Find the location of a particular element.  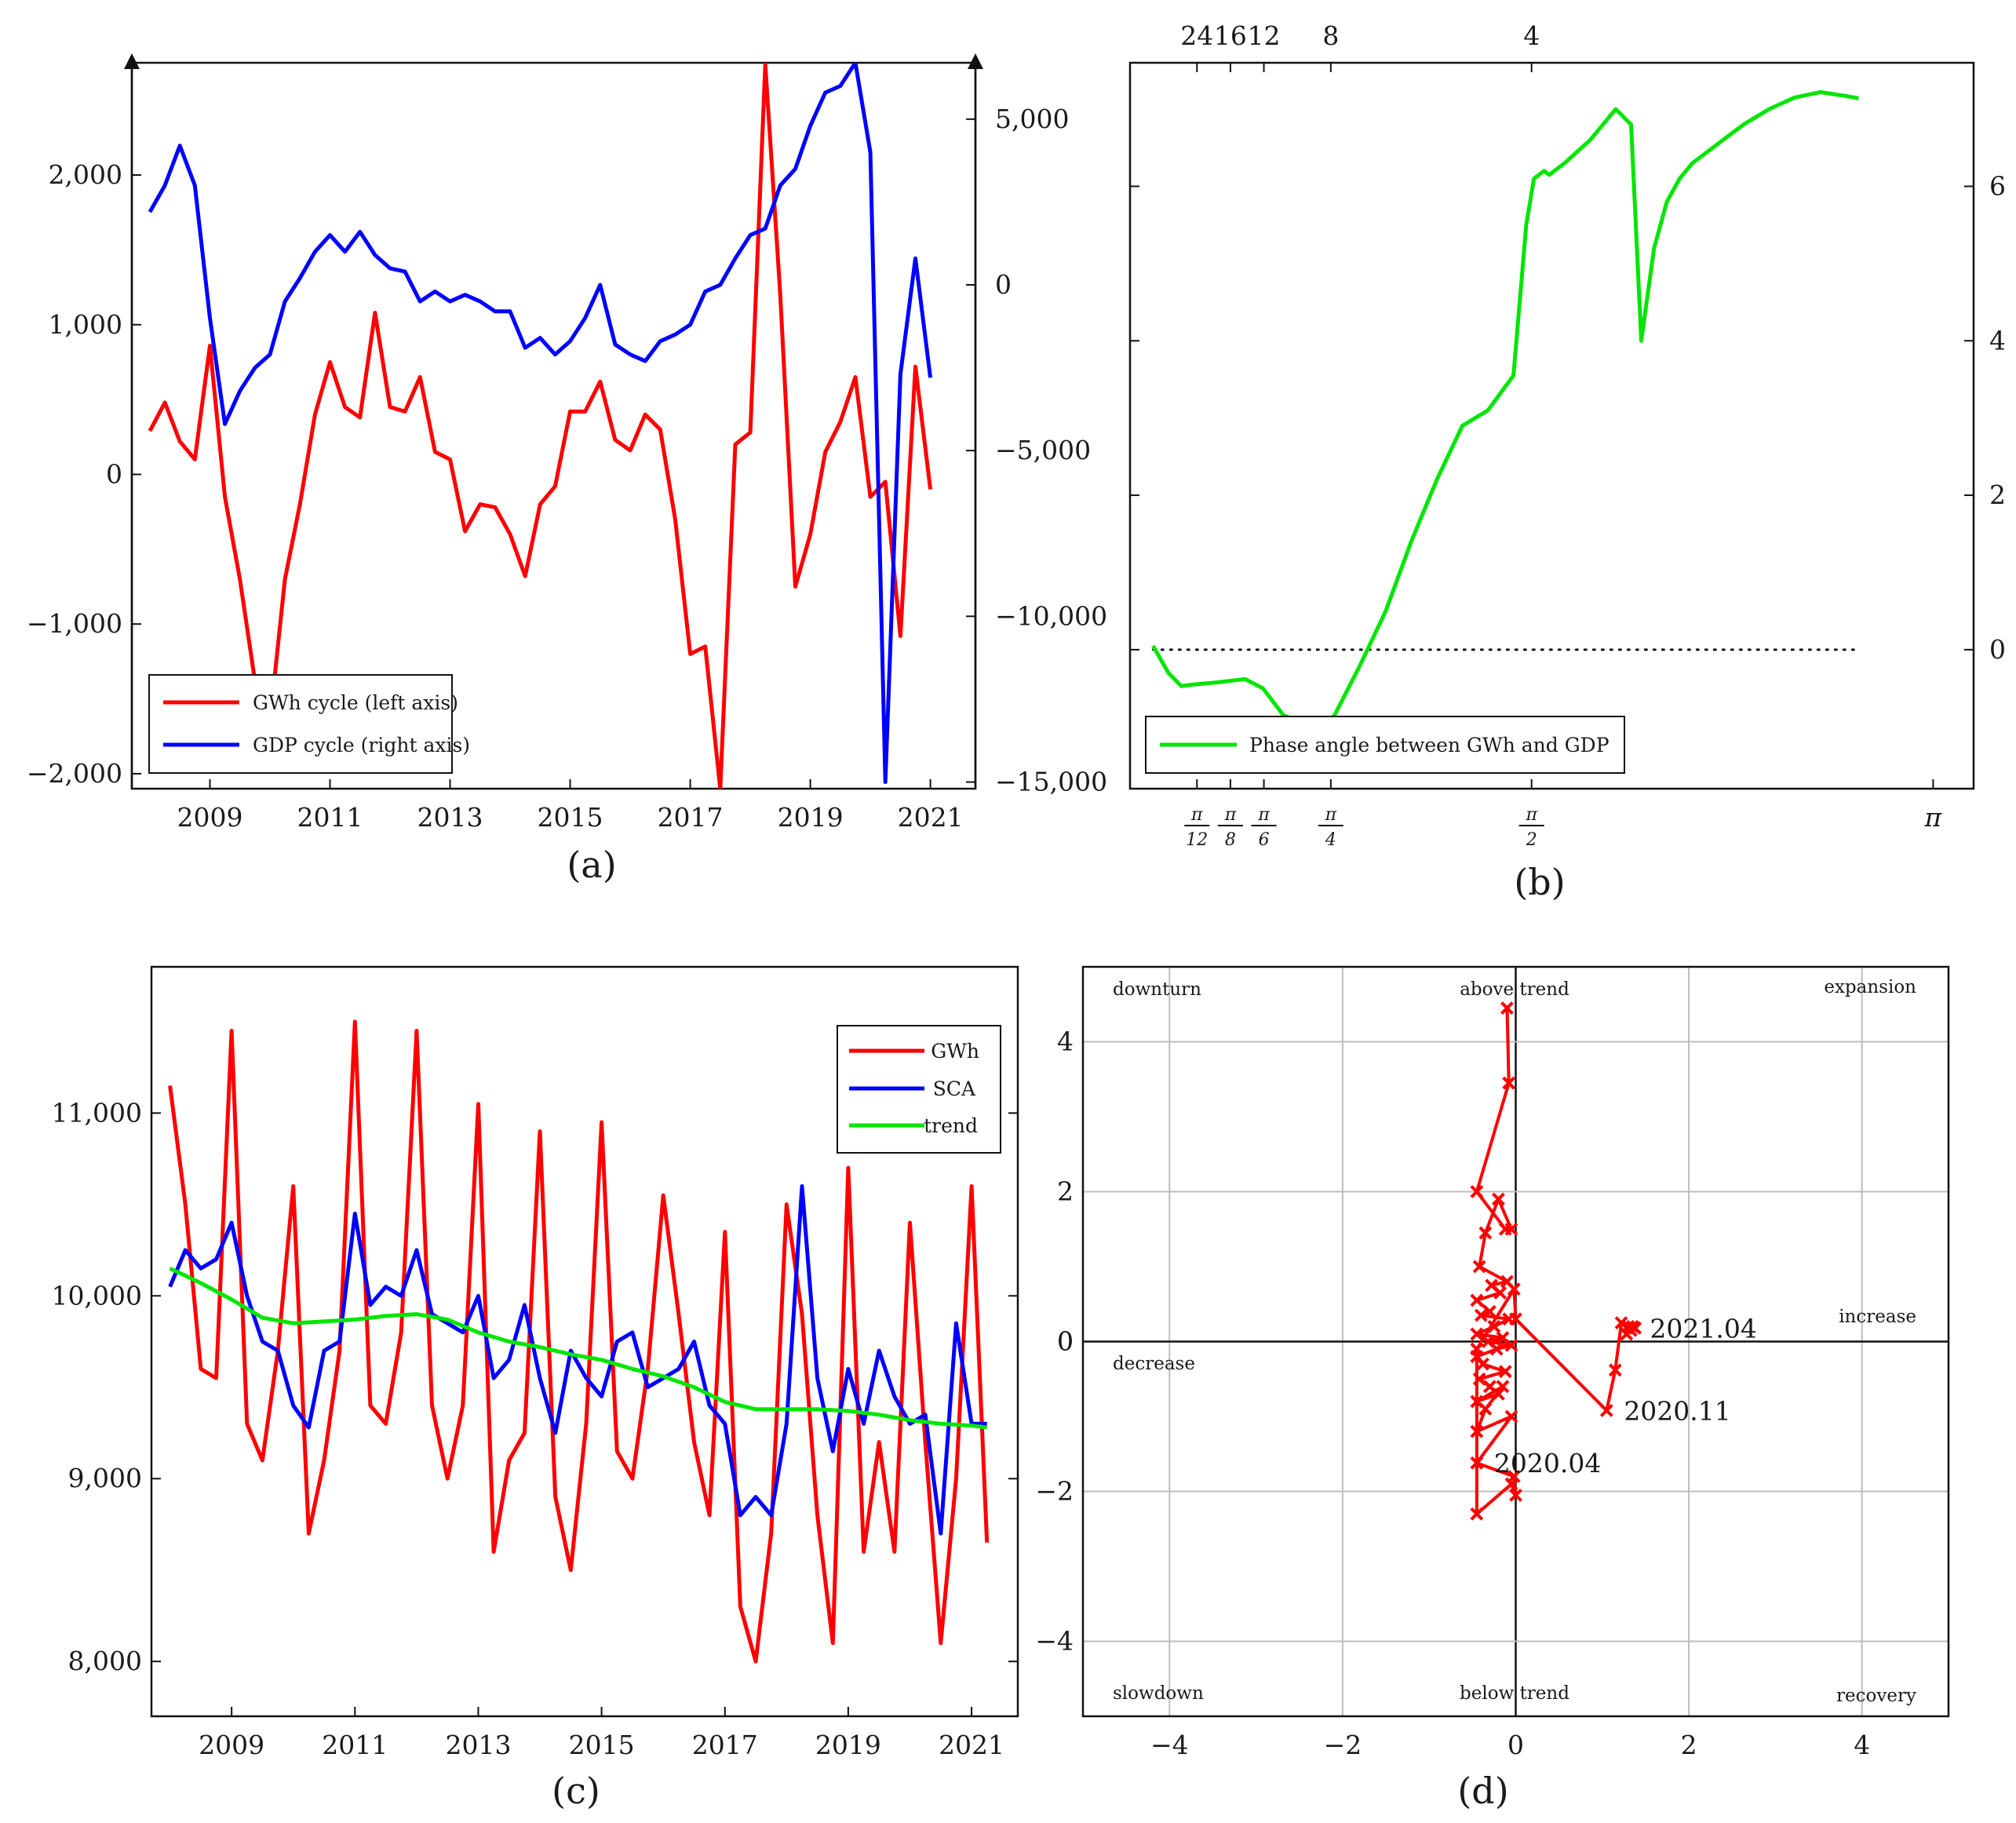

x-tick-label-2017: 2017 is located at coordinates (725, 1745).